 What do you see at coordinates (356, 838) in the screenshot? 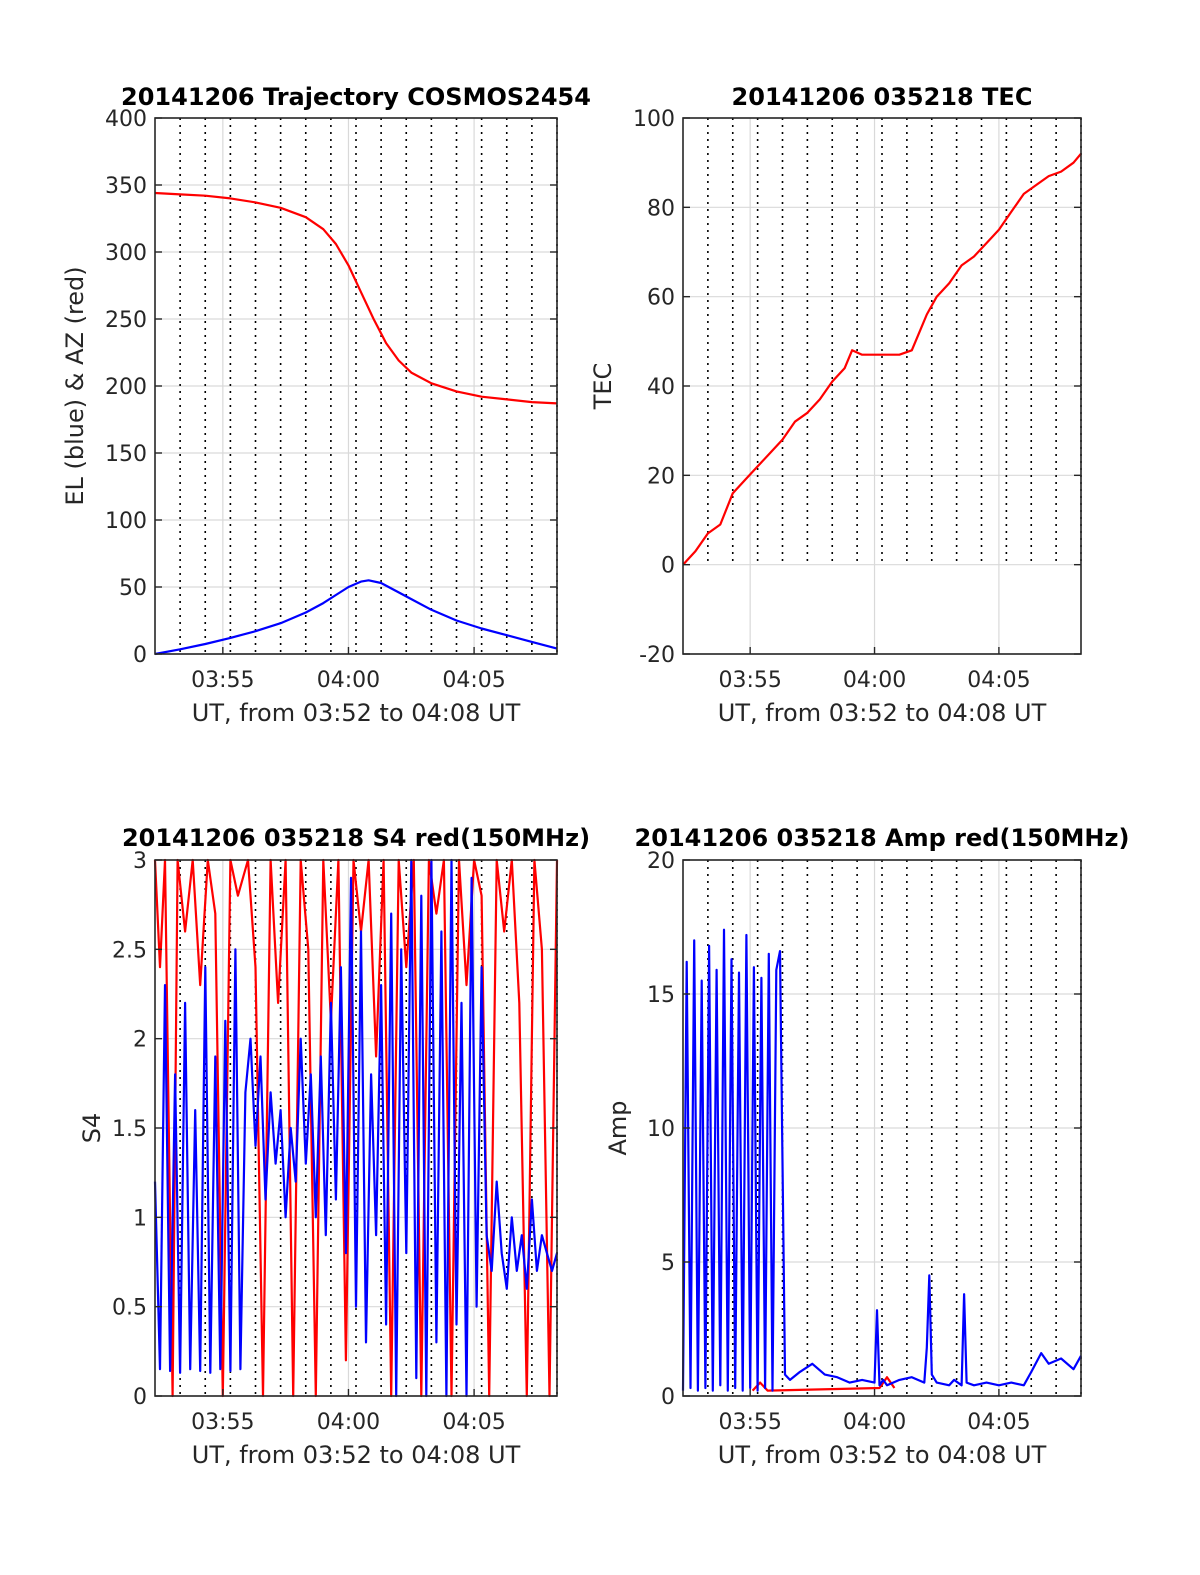
I see `panel-title-s4: 20141206 035218 S4 red(150MHz)` at bounding box center [356, 838].